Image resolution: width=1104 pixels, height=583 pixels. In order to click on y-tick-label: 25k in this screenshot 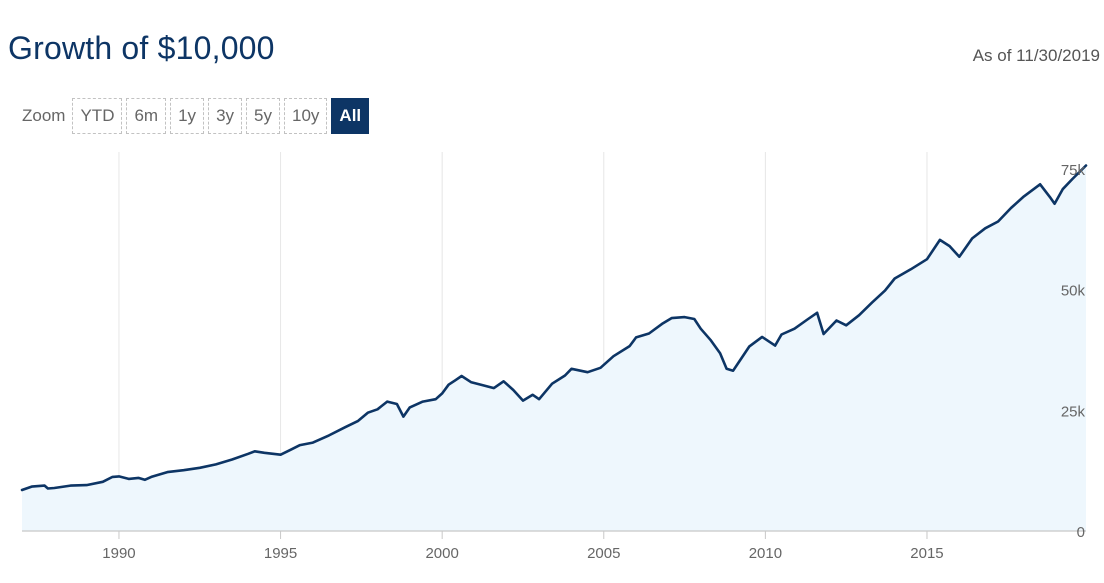, I will do `click(1073, 411)`.